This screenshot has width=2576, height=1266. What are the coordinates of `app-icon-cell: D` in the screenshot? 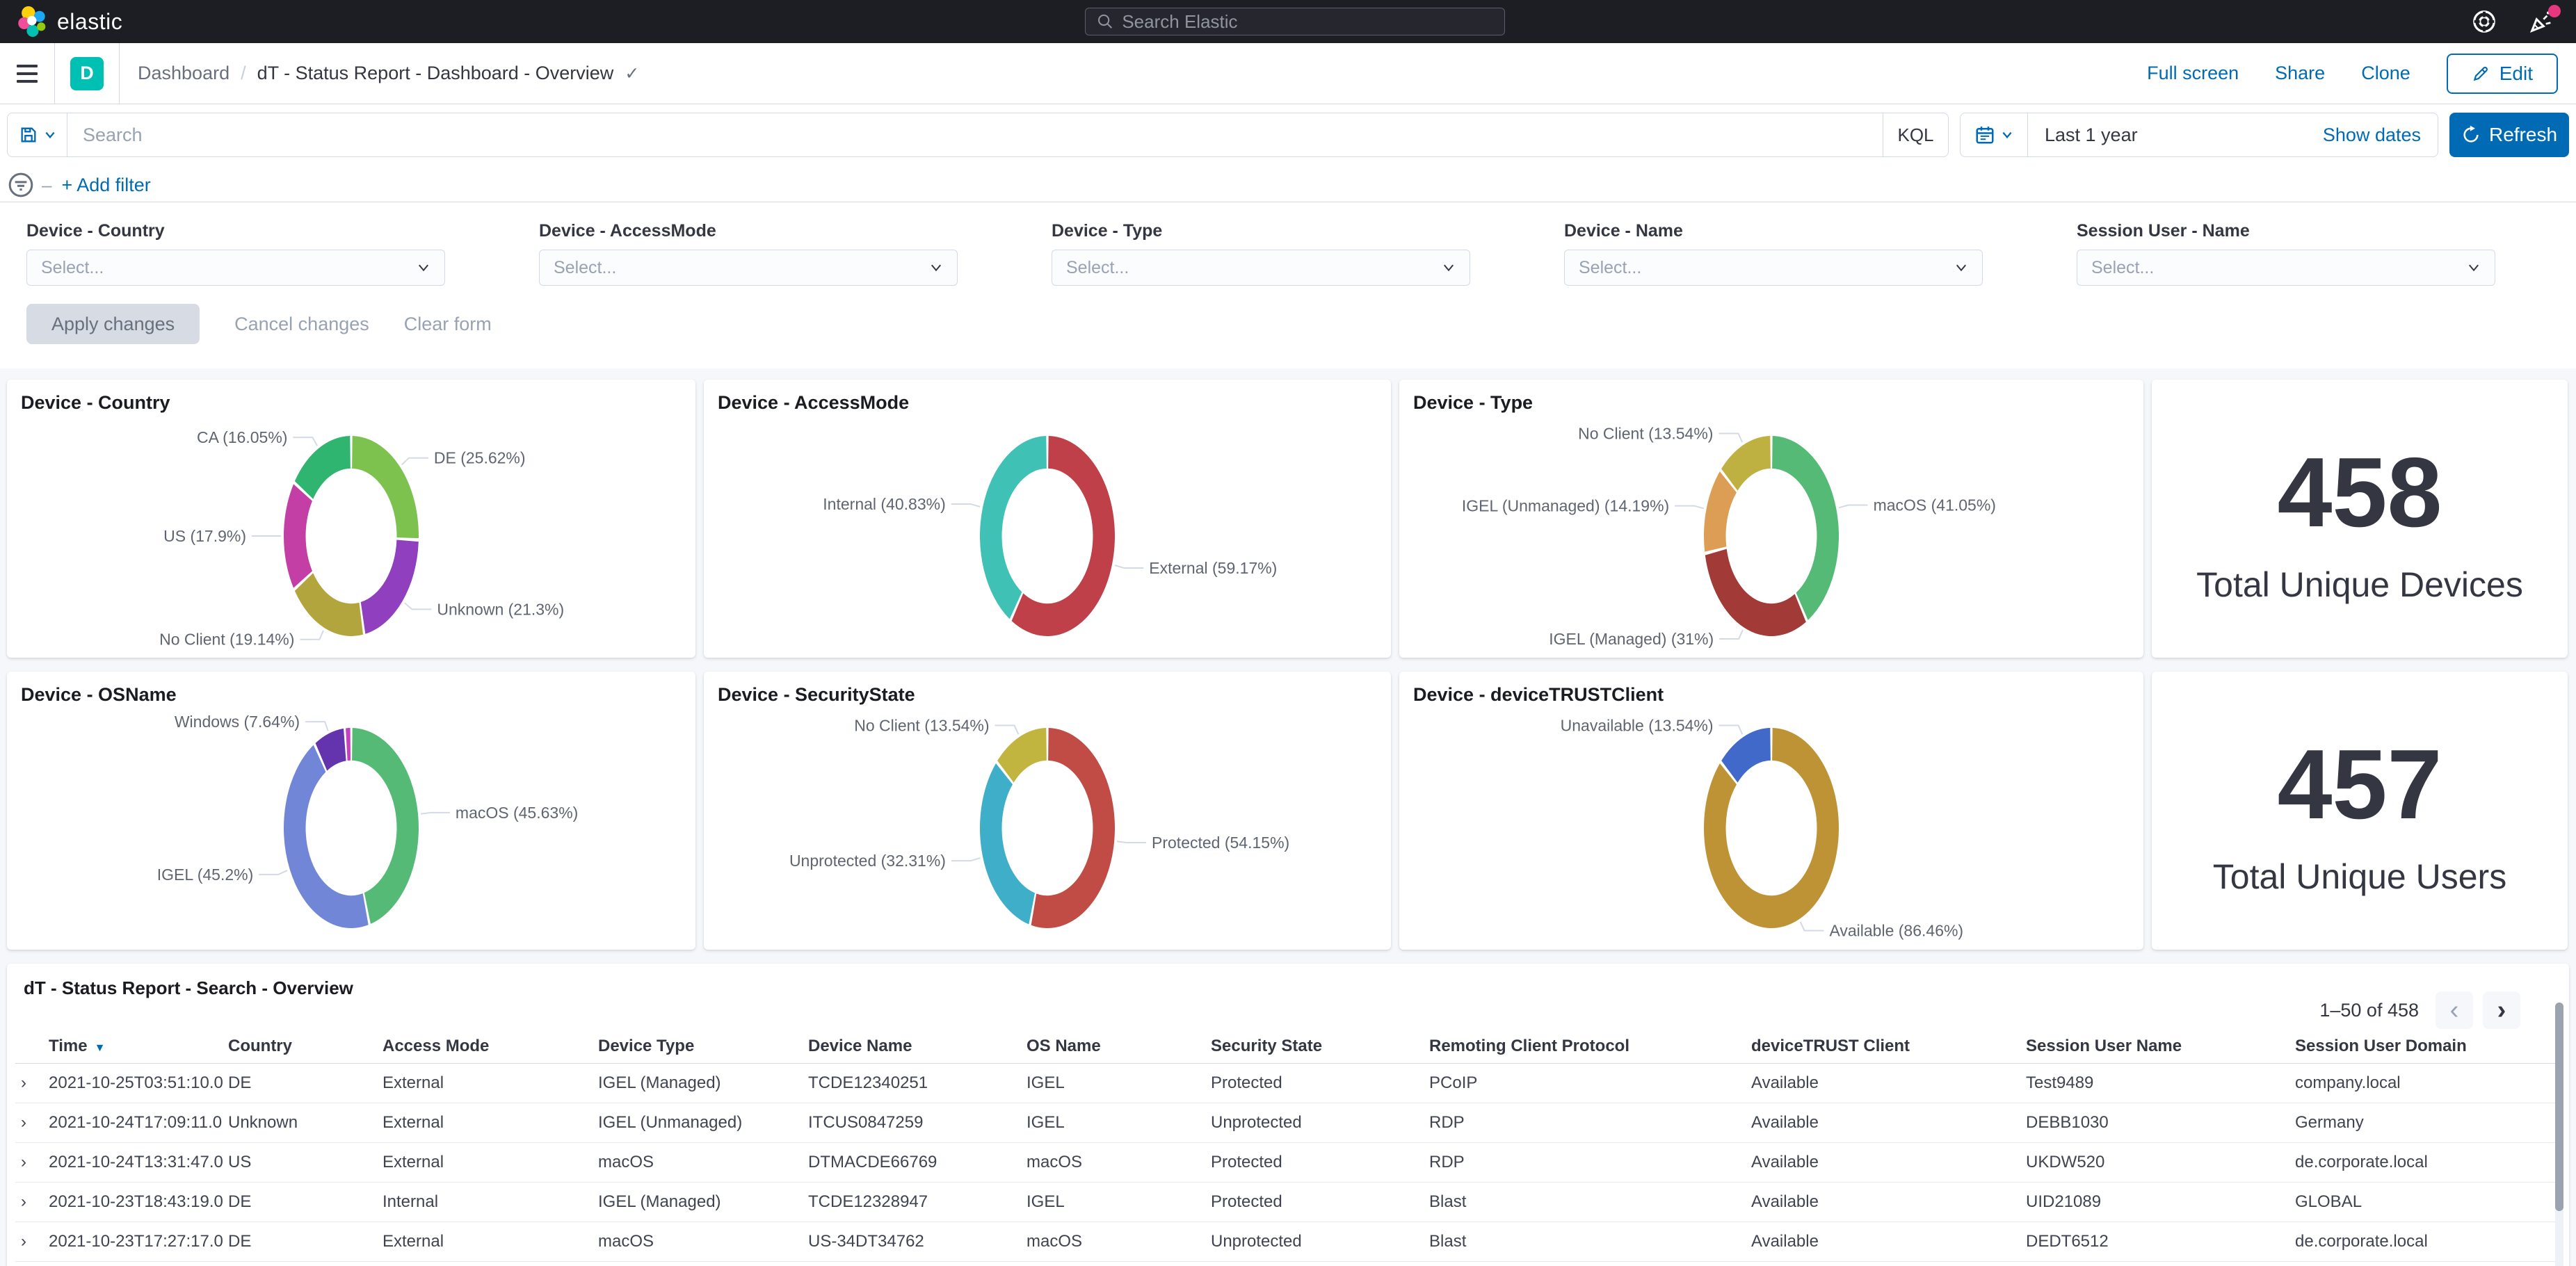 It's located at (87, 73).